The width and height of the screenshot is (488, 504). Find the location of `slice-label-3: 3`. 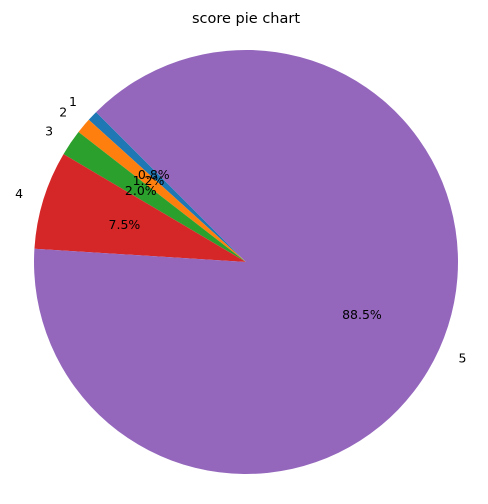

slice-label-3: 3 is located at coordinates (49, 130).